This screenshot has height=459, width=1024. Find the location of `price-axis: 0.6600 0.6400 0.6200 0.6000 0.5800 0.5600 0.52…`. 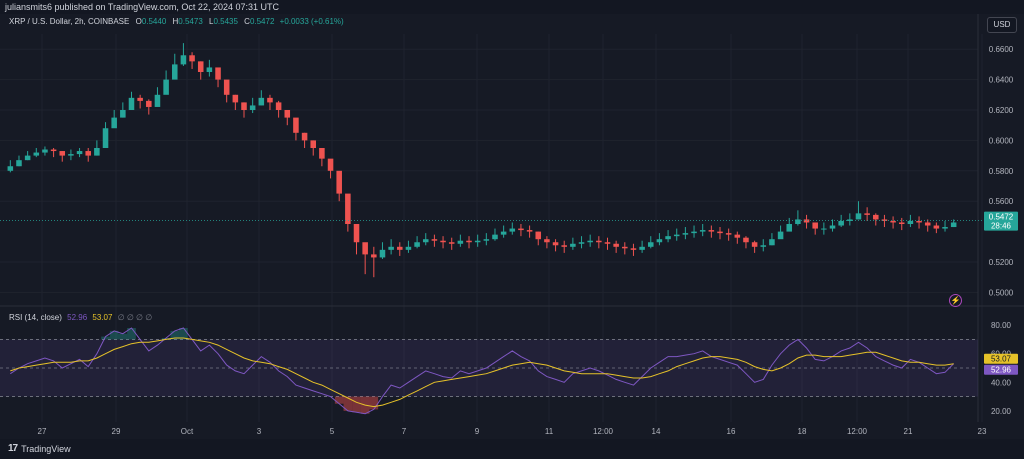

price-axis: 0.6600 0.6400 0.6200 0.6000 0.5800 0.5600 0.52… is located at coordinates (1001, 171).